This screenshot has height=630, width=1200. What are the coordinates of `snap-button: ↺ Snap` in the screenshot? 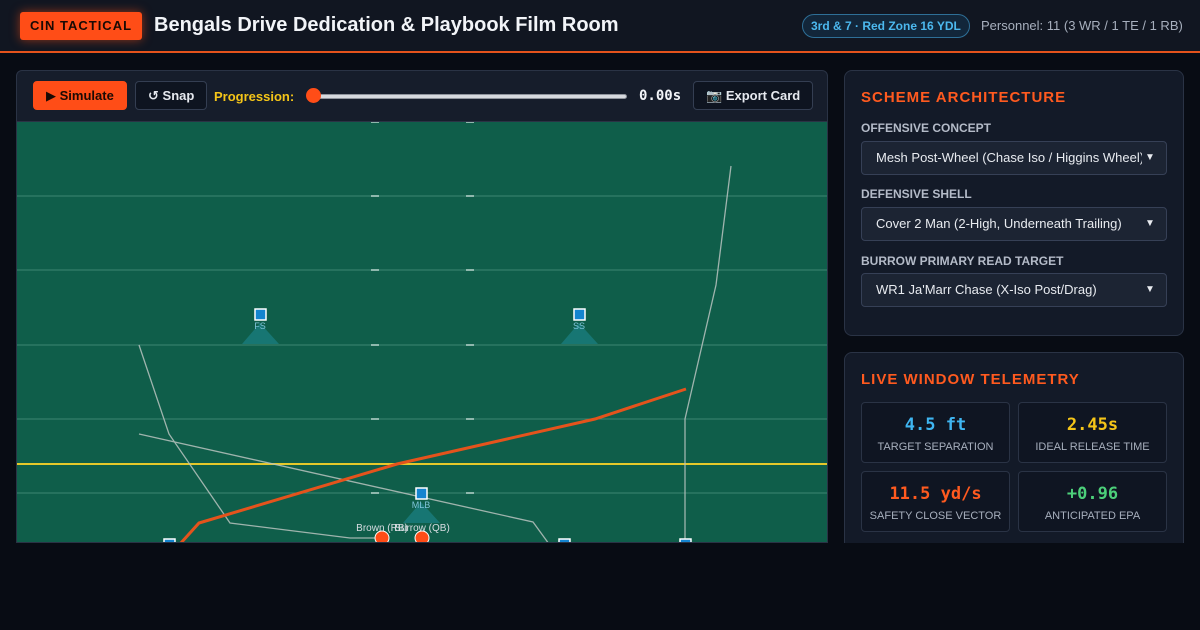 It's located at (171, 95).